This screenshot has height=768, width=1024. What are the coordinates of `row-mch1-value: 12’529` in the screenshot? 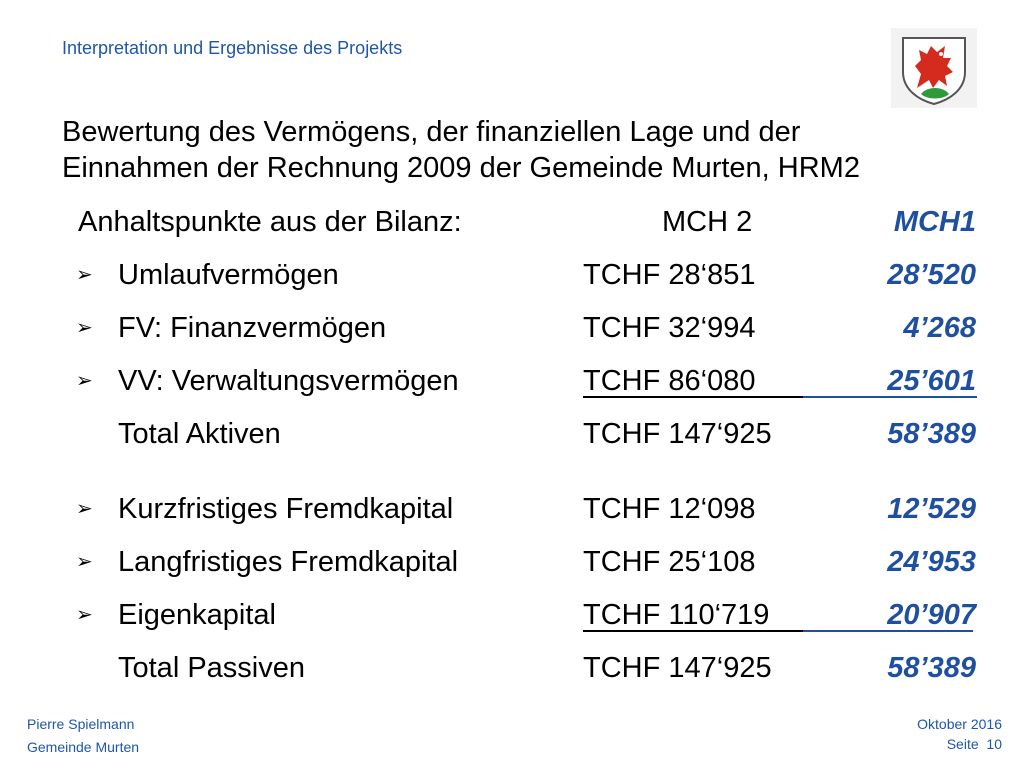 It's located at (931, 509).